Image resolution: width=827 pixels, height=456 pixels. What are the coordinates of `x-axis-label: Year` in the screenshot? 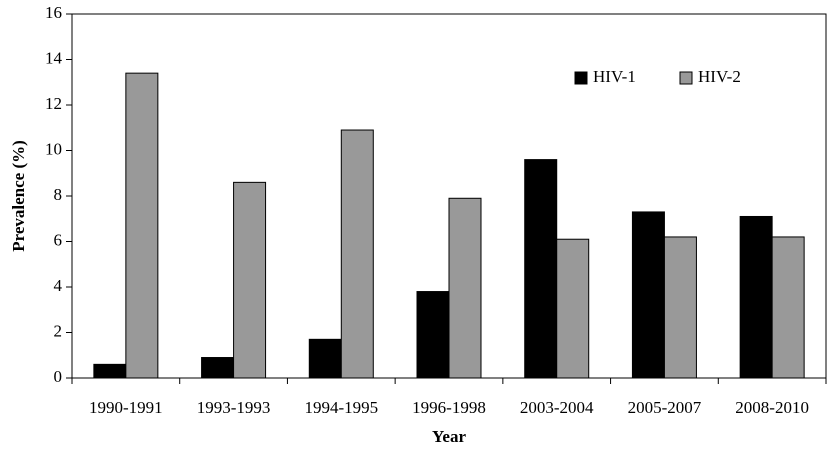 It's located at (449, 436).